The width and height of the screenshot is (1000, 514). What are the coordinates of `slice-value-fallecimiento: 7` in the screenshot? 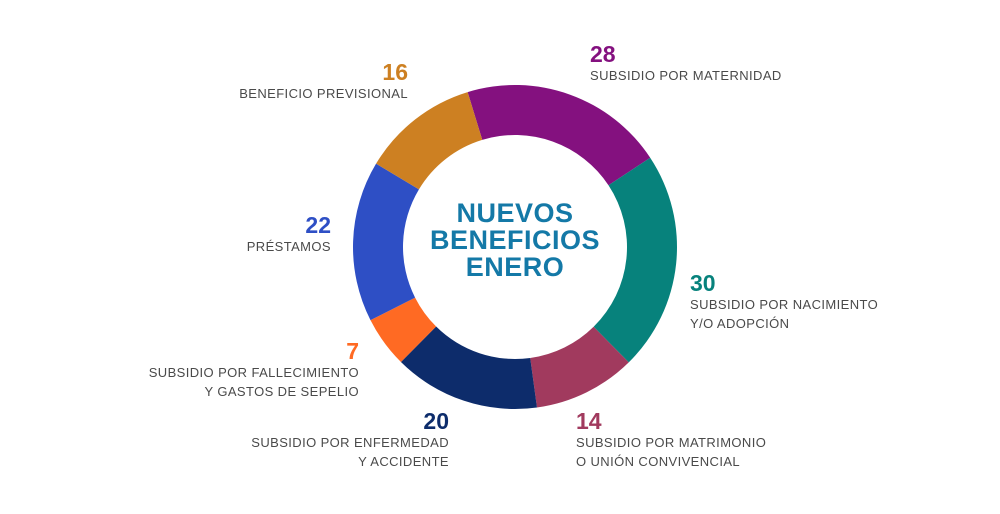 It's located at (352, 351).